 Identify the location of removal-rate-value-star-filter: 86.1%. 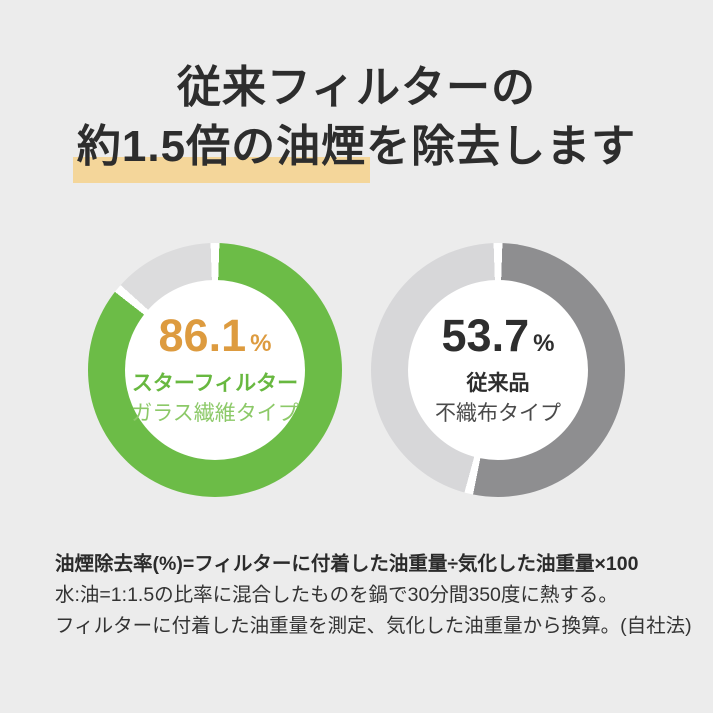
(215, 335).